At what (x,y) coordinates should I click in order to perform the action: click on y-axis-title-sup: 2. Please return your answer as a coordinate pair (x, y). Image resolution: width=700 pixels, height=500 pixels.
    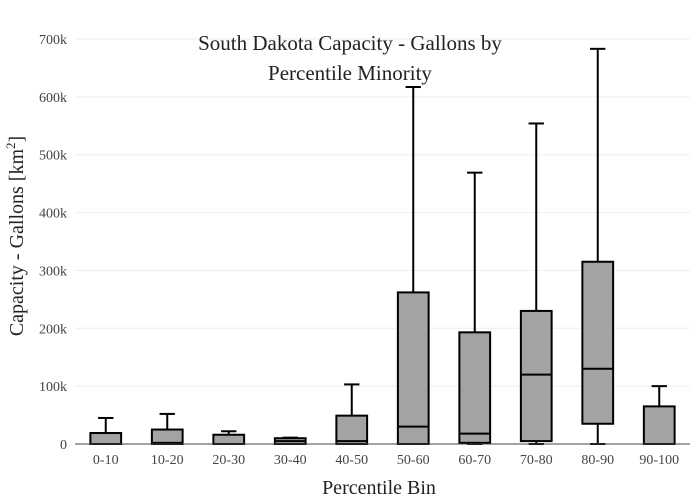
    Looking at the image, I should click on (10, 145).